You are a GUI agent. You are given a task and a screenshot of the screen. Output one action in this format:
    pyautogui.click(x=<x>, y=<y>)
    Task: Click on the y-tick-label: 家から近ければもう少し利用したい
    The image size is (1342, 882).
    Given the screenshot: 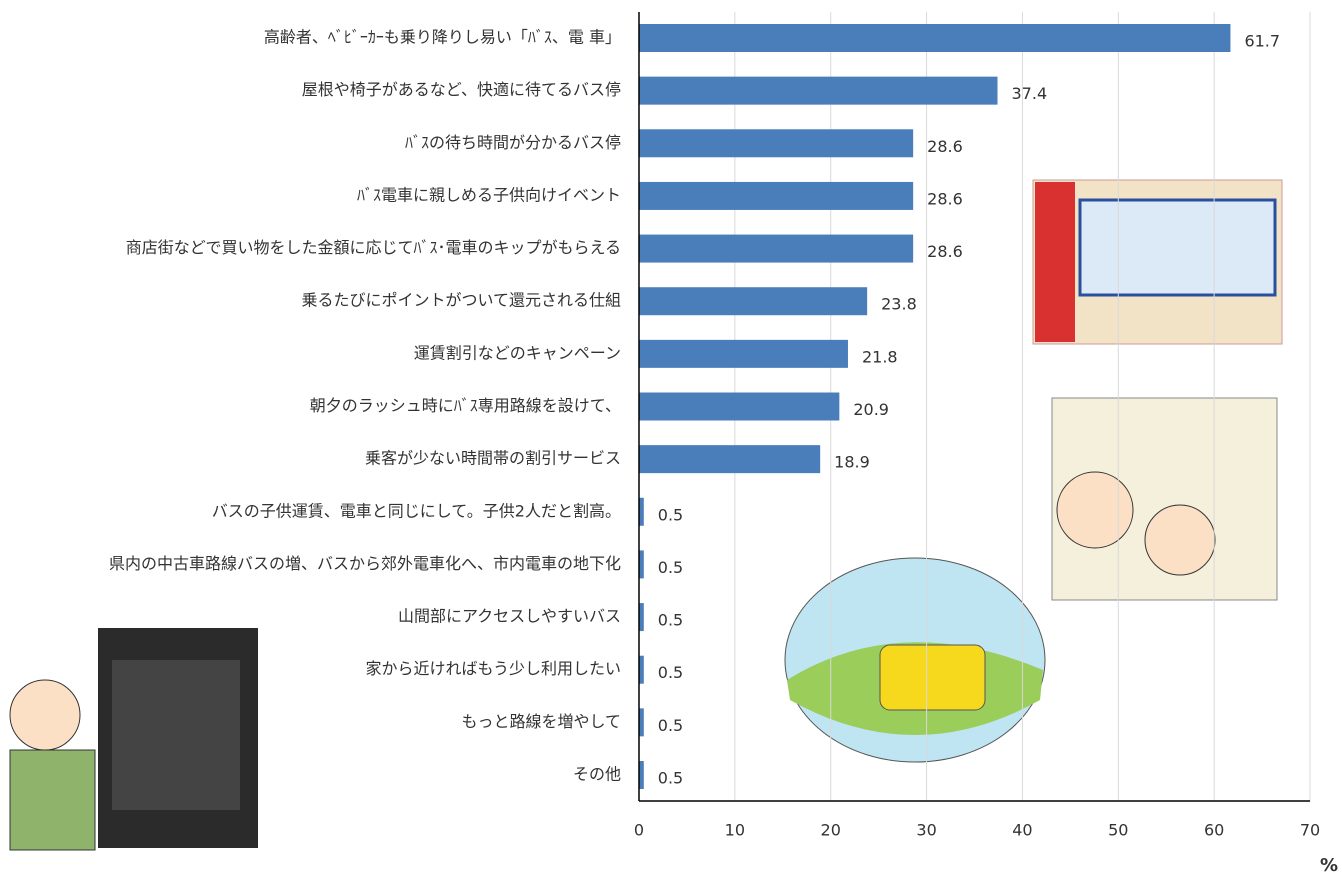 What is the action you would take?
    pyautogui.click(x=493, y=668)
    